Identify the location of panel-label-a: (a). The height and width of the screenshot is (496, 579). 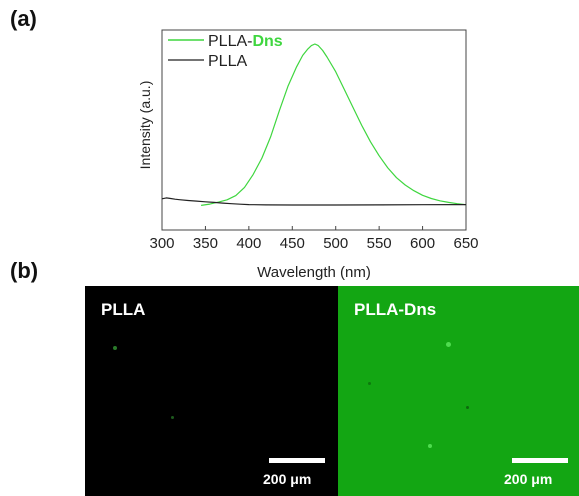
(23, 18).